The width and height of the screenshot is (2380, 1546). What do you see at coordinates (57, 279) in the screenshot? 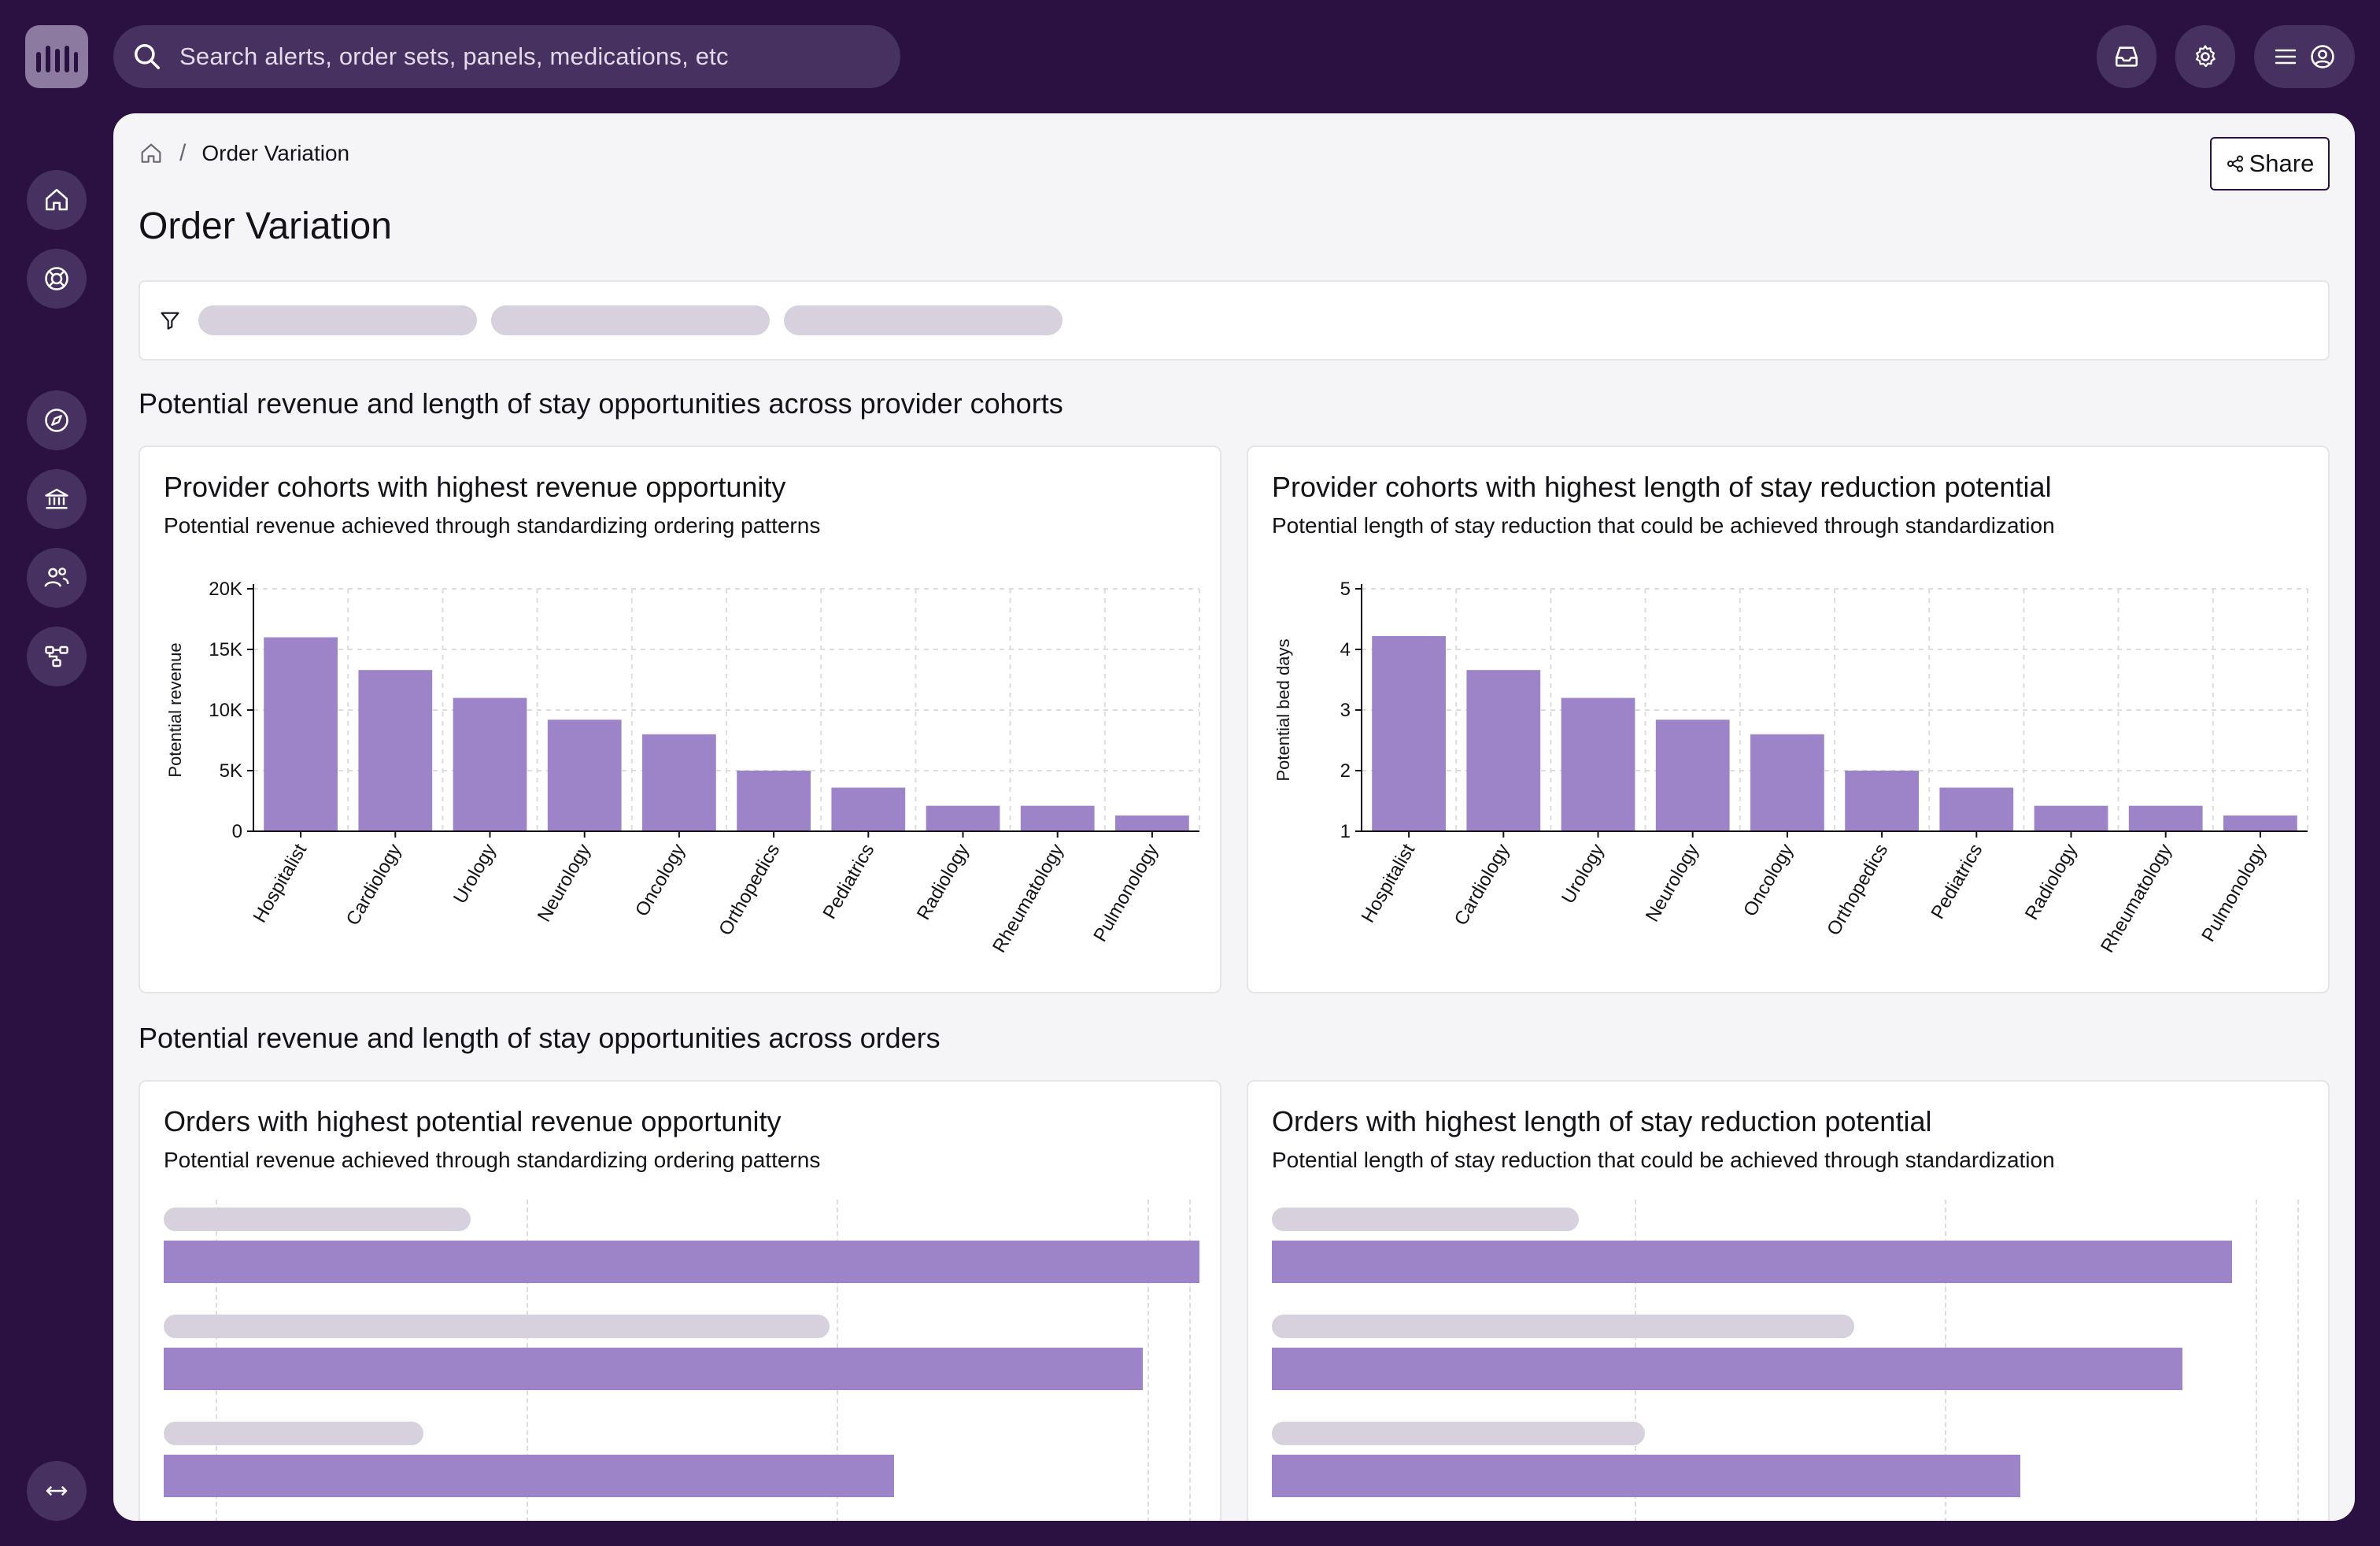
I see `nav-support-button` at bounding box center [57, 279].